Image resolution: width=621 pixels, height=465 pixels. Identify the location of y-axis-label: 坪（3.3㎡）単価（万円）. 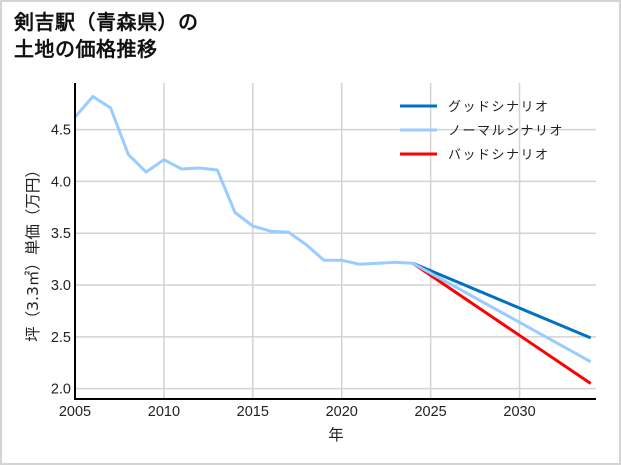
(33, 252).